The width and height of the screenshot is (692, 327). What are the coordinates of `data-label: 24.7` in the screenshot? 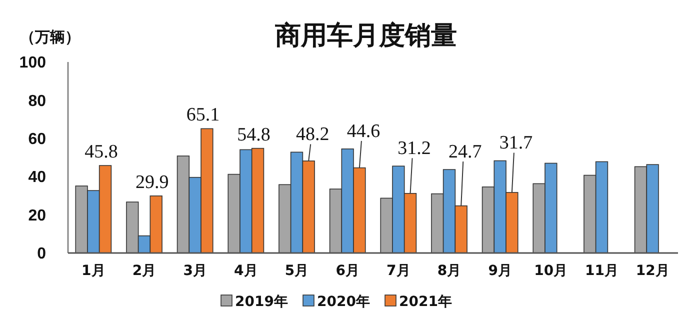 It's located at (465, 152).